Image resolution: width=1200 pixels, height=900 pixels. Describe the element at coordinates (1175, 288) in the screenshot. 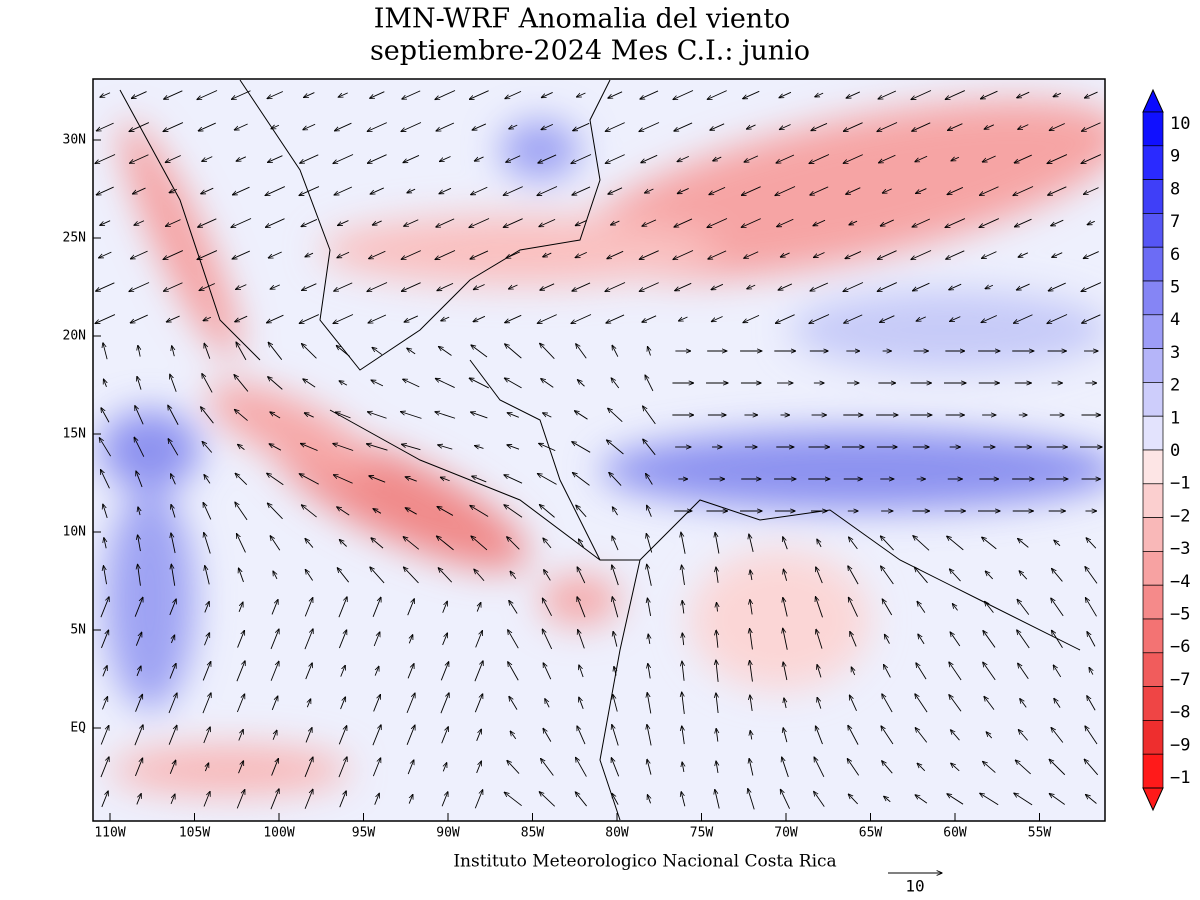

I see `colorbar-label: 5` at that location.